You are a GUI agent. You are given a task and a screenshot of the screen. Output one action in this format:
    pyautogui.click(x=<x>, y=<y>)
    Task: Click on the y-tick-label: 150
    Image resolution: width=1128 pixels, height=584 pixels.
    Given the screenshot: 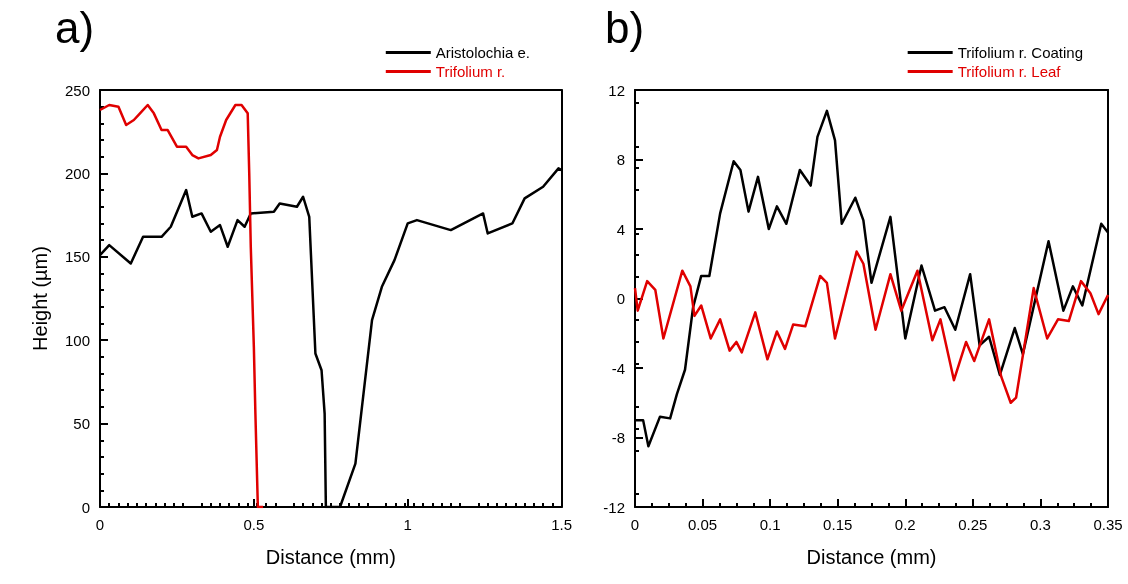 What is the action you would take?
    pyautogui.click(x=77, y=257)
    